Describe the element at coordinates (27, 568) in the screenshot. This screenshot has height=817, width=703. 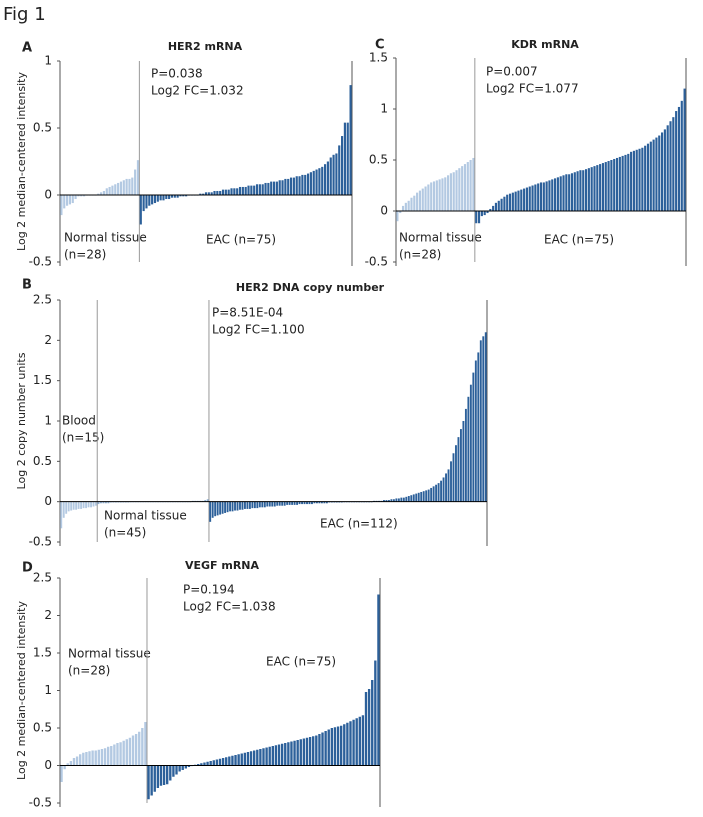
I see `panel-letter: D` at that location.